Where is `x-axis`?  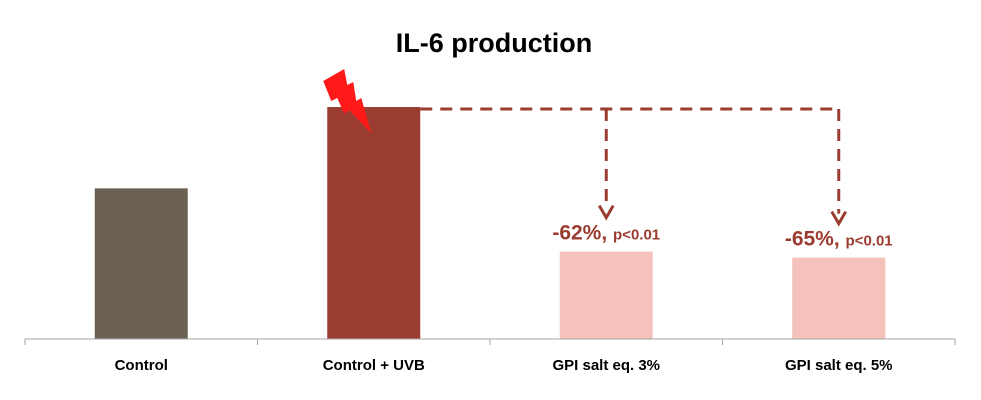 x-axis is located at coordinates (490, 341).